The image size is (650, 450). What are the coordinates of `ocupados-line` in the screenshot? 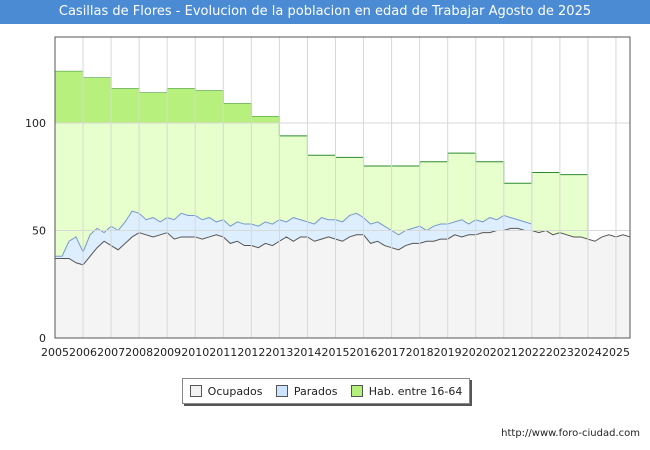 It's located at (343, 246).